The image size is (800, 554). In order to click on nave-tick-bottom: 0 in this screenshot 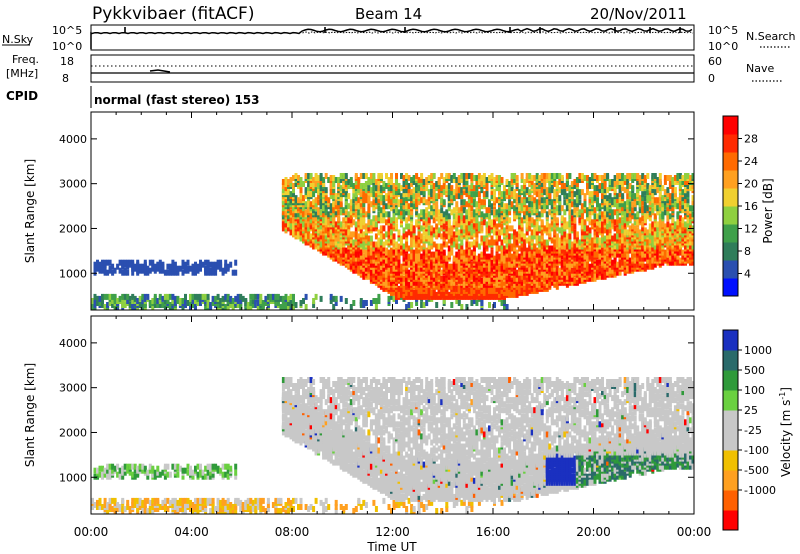, I will do `click(711, 78)`.